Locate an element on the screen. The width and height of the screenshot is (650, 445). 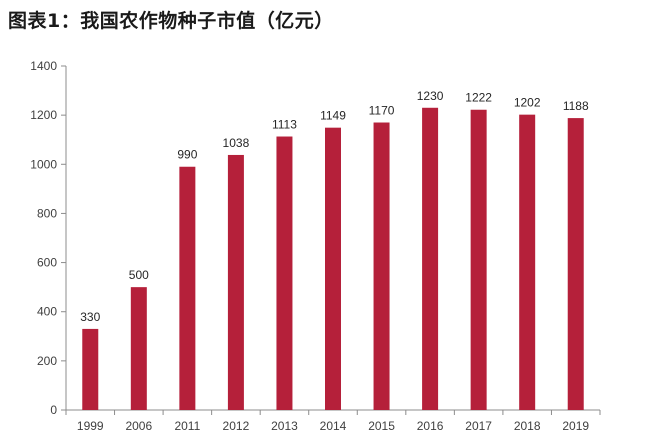
data-label-2019: 1188 is located at coordinates (576, 106).